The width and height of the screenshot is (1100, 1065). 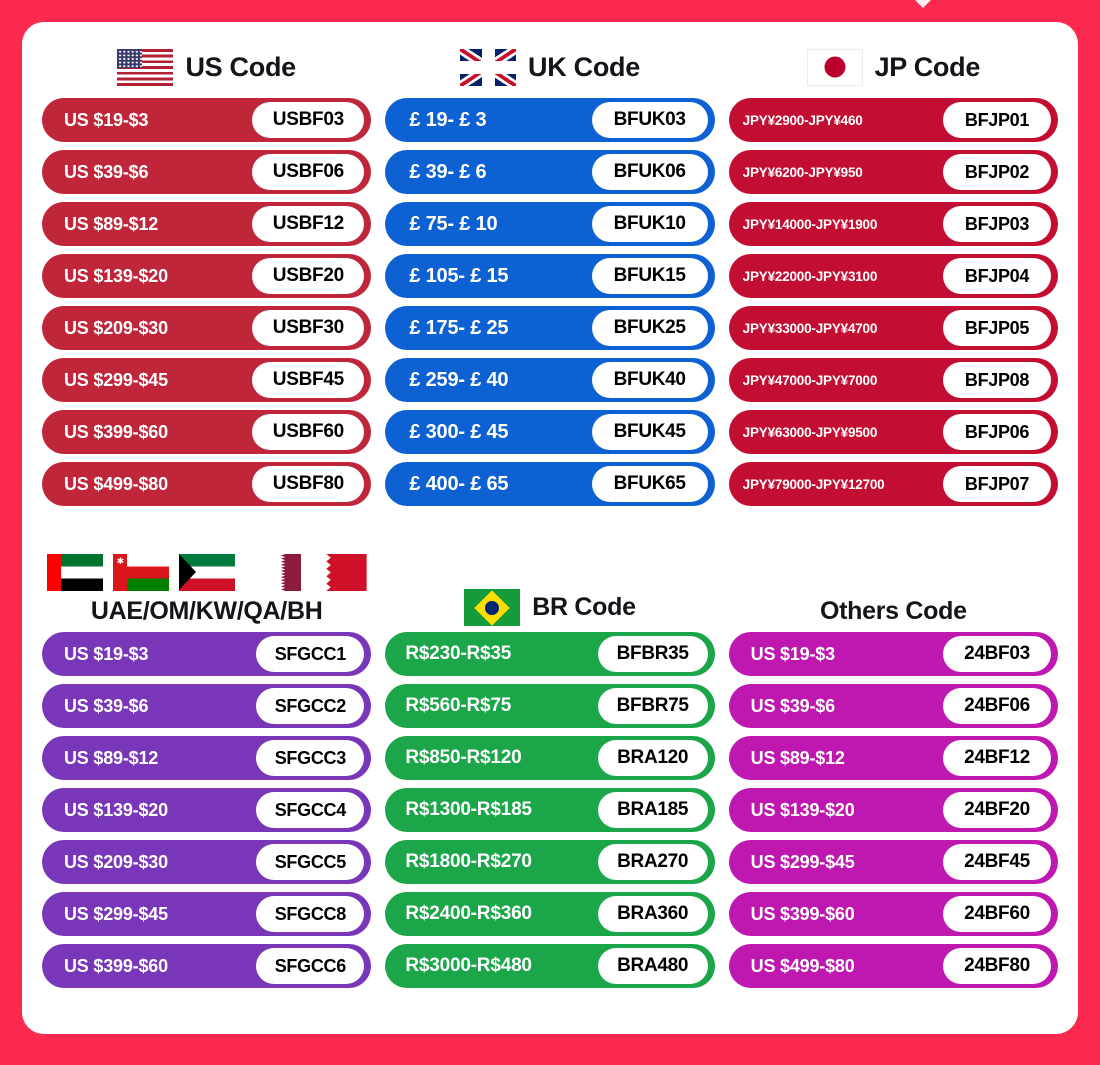 I want to click on promo-amount: £ 105- £ 15, so click(x=459, y=275).